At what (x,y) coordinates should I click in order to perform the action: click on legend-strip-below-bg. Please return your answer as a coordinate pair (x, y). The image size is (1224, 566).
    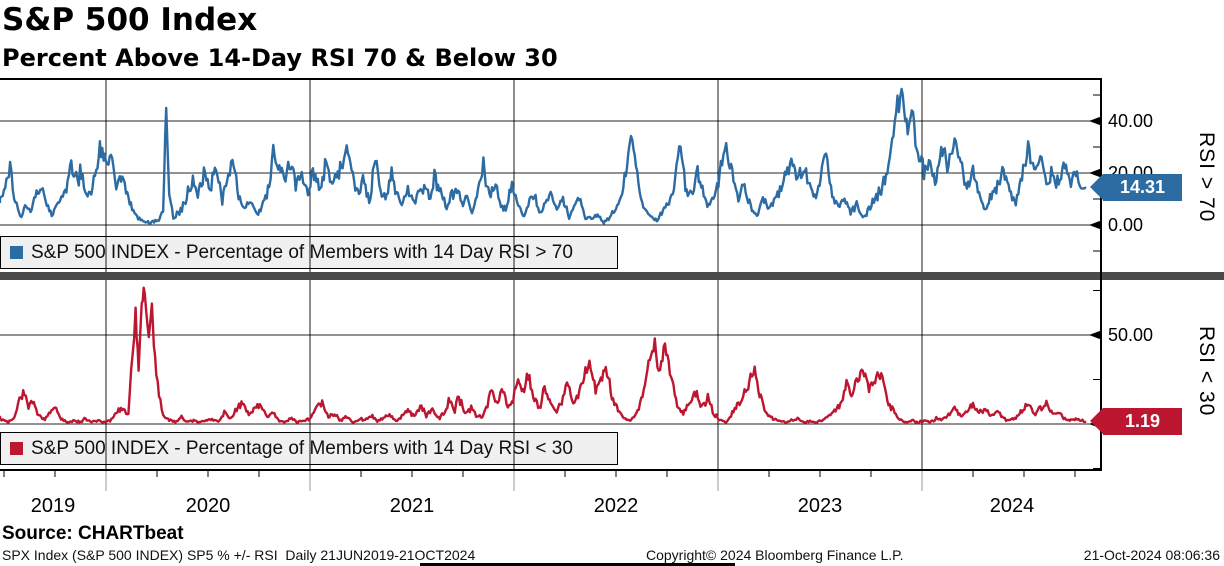
    Looking at the image, I should click on (309, 448).